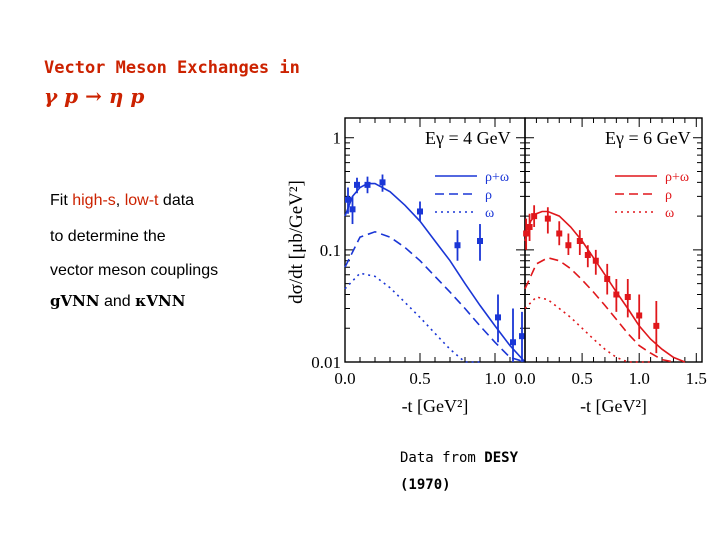 This screenshot has width=720, height=540. I want to click on panel-label: Eγ = 4 GeV, so click(468, 138).